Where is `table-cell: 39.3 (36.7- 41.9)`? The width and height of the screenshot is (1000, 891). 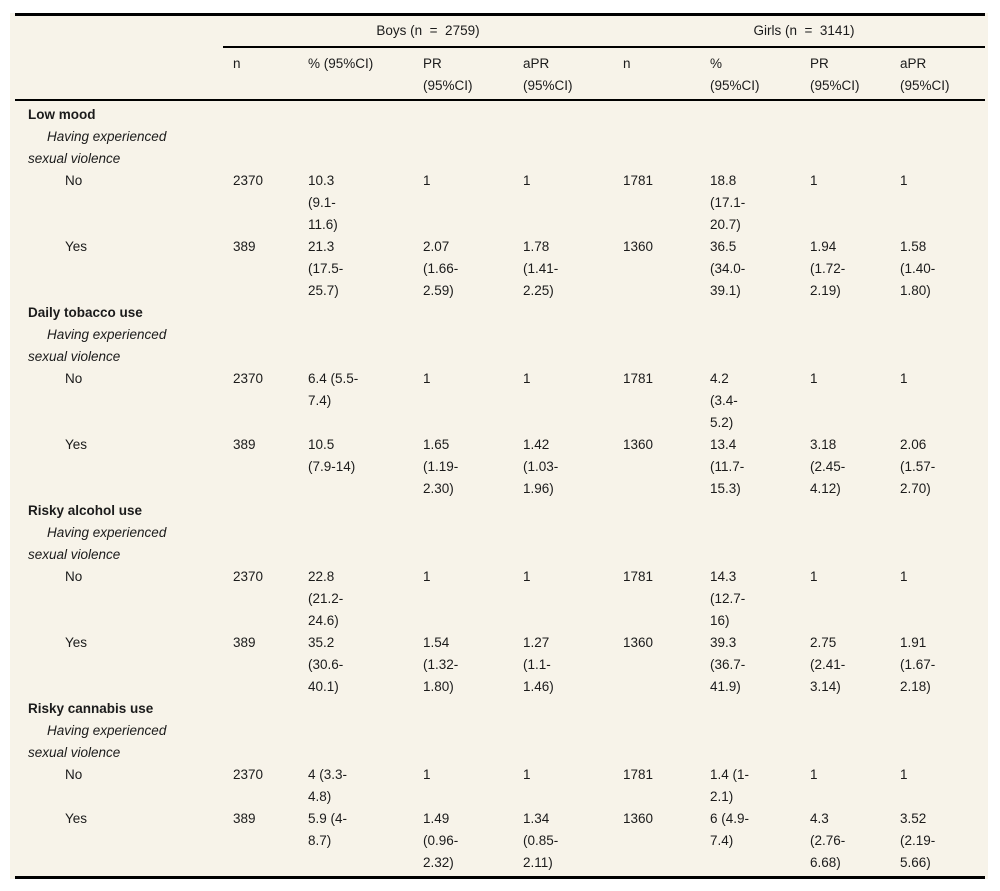
table-cell: 39.3 (36.7- 41.9) is located at coordinates (728, 664).